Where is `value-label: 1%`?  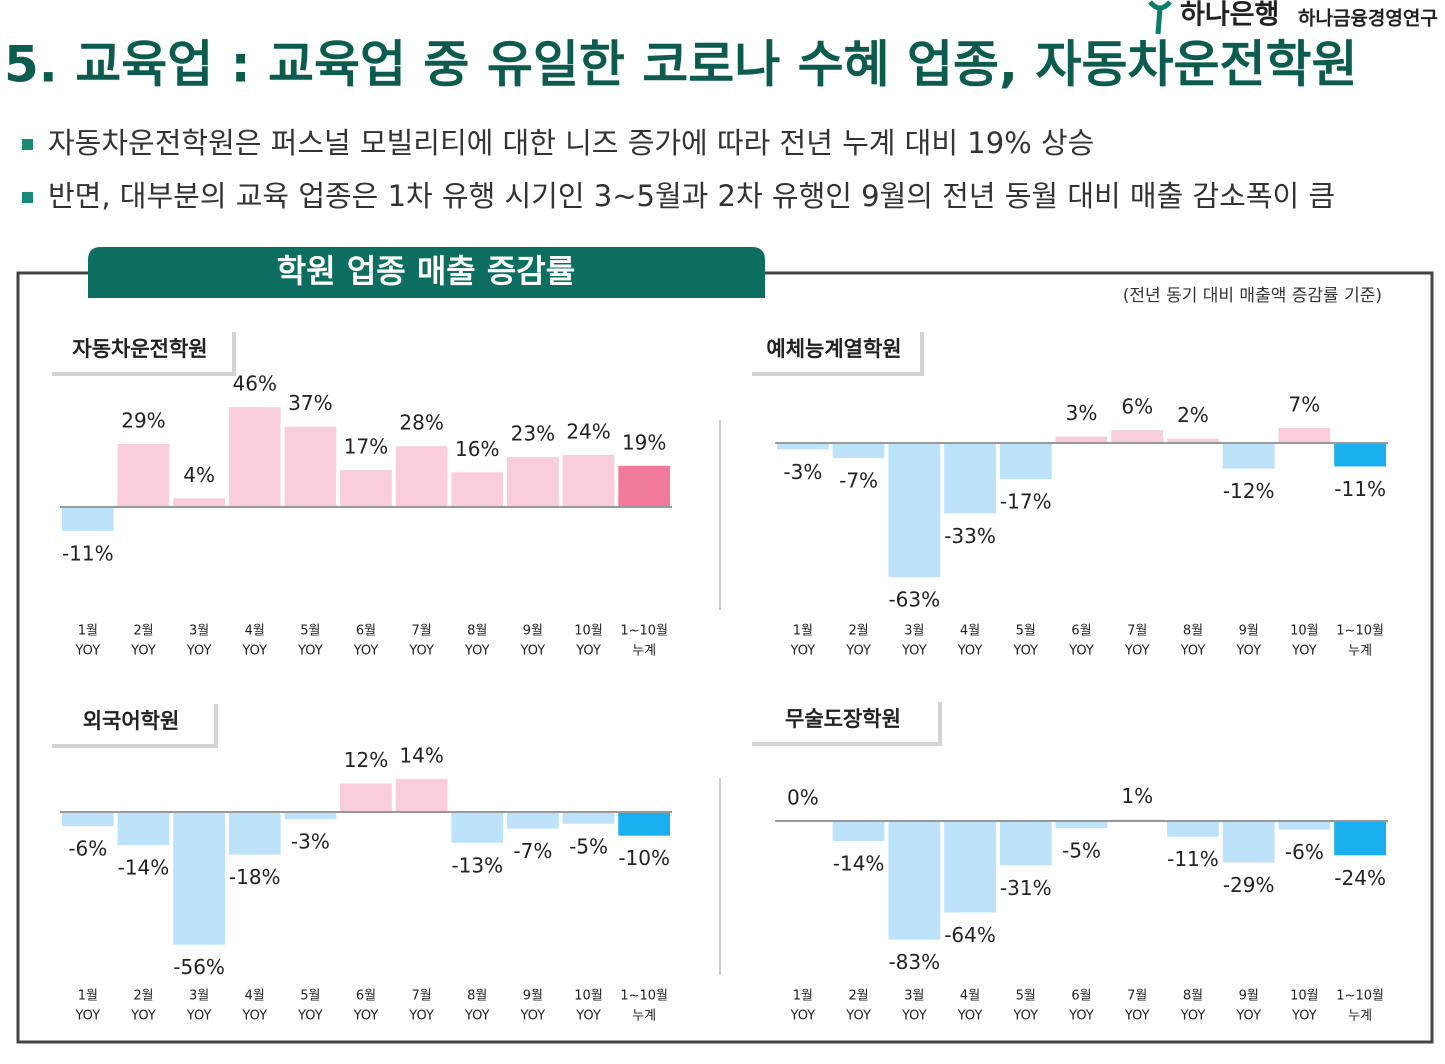
value-label: 1% is located at coordinates (1137, 796).